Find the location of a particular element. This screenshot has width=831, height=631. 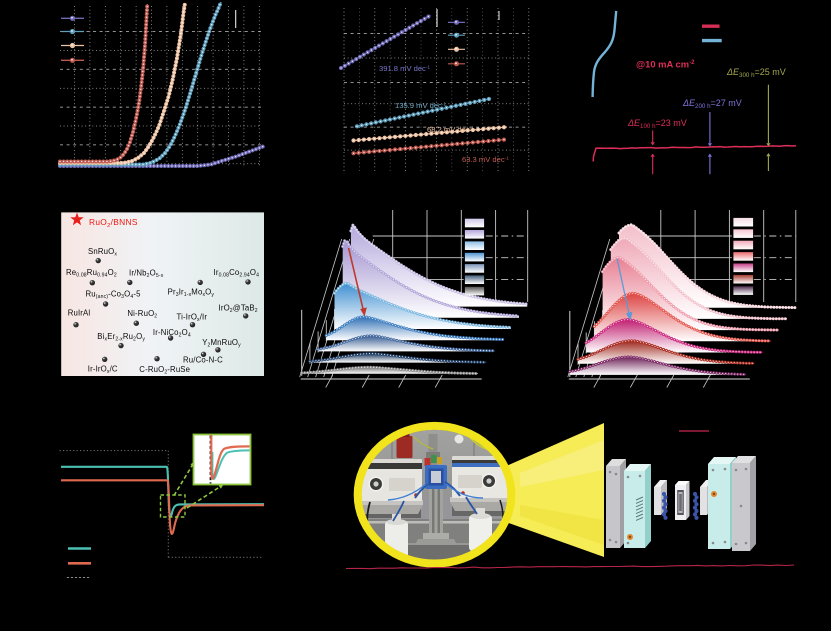

svg-text: SnRuOx is located at coordinates (102, 252).